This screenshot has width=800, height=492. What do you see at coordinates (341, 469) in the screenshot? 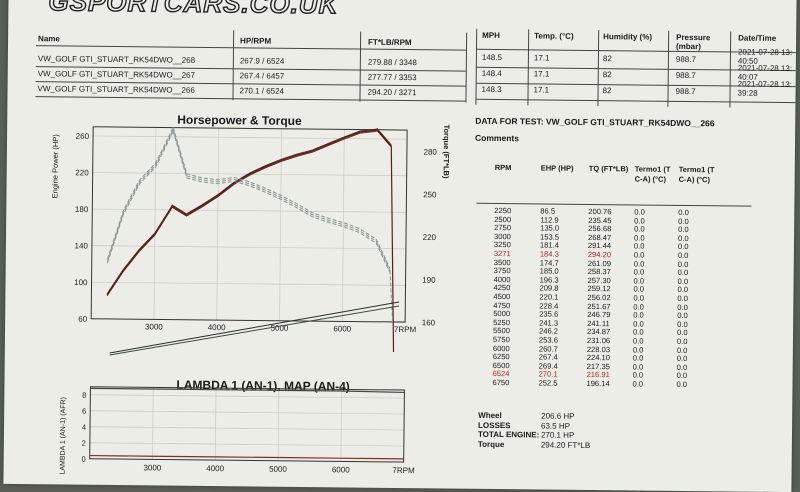
I see `lambda-x-tick: 6000` at bounding box center [341, 469].